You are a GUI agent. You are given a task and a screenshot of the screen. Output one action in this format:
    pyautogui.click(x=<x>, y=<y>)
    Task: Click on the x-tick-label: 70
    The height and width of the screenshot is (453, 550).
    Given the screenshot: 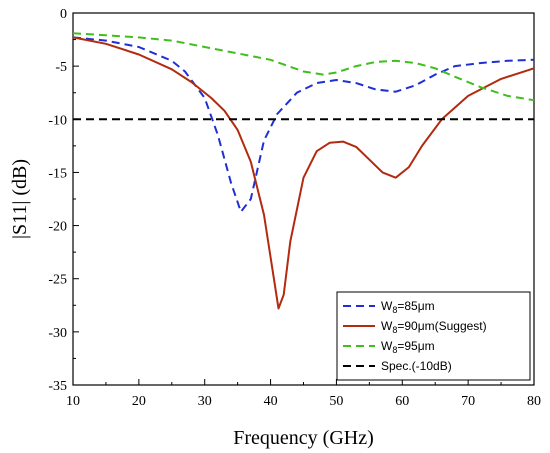 What is the action you would take?
    pyautogui.click(x=468, y=401)
    